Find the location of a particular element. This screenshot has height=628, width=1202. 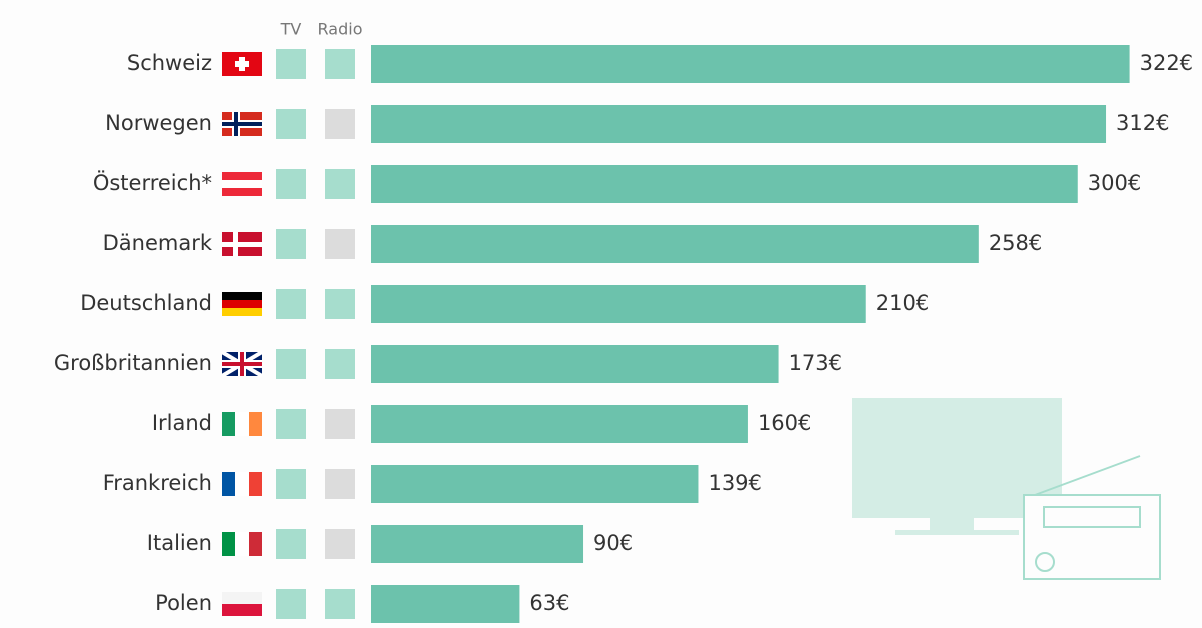

column-header: TV is located at coordinates (291, 29).